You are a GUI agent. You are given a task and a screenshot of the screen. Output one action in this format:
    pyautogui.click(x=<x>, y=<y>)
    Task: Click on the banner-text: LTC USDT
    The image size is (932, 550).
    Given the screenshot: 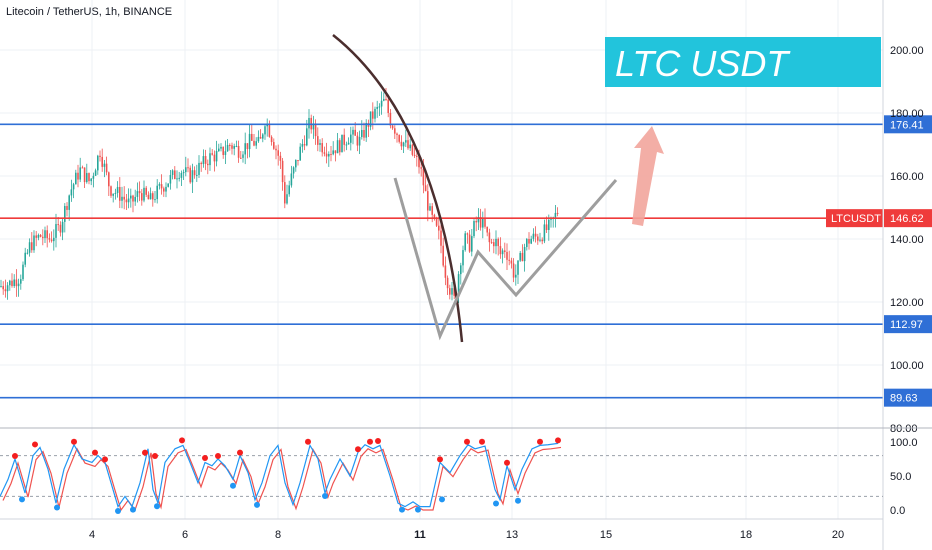 What is the action you would take?
    pyautogui.click(x=703, y=63)
    